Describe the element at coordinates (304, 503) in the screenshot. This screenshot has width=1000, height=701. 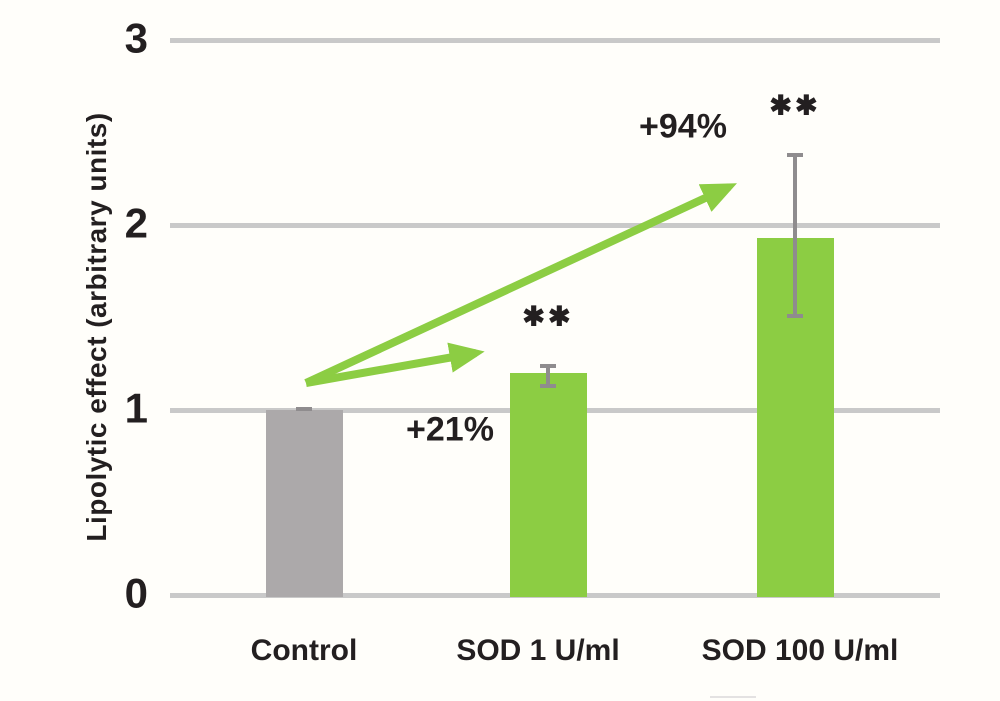
I see `bar-control` at that location.